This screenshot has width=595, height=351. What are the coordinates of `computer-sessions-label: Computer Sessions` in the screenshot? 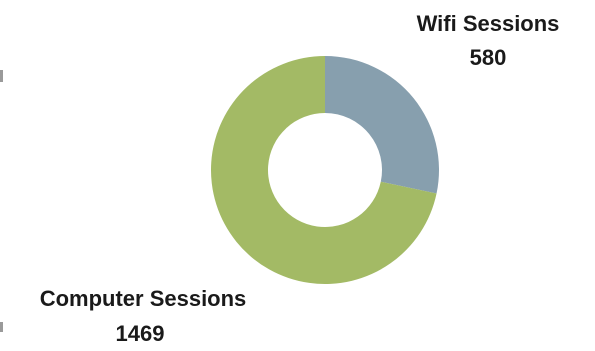 It's located at (143, 298).